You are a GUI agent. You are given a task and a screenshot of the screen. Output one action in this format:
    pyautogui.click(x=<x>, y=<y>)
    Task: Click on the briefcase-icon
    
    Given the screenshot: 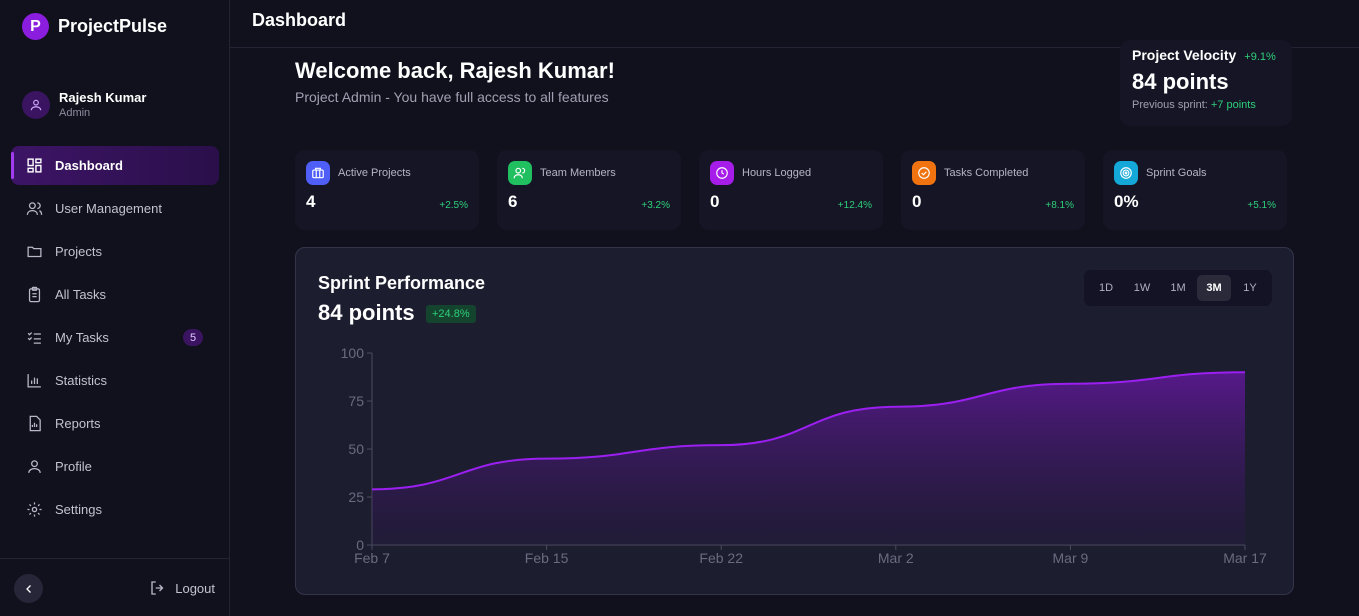 What is the action you would take?
    pyautogui.click(x=318, y=173)
    